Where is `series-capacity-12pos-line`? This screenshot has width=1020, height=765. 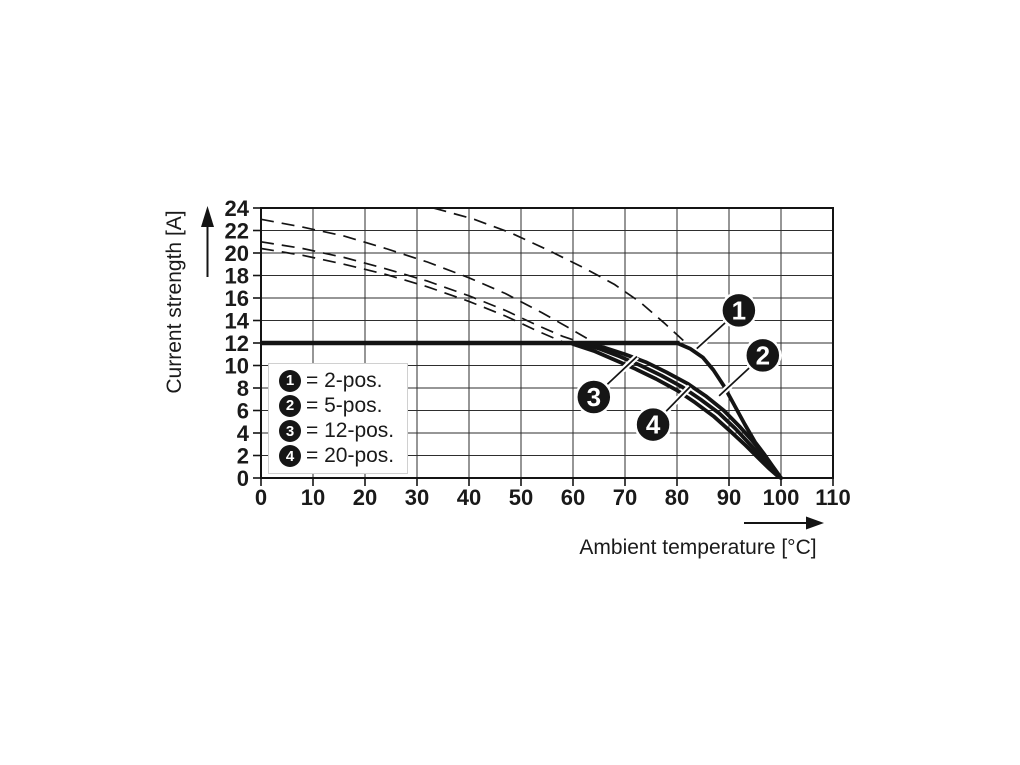 series-capacity-12pos-line is located at coordinates (423, 292).